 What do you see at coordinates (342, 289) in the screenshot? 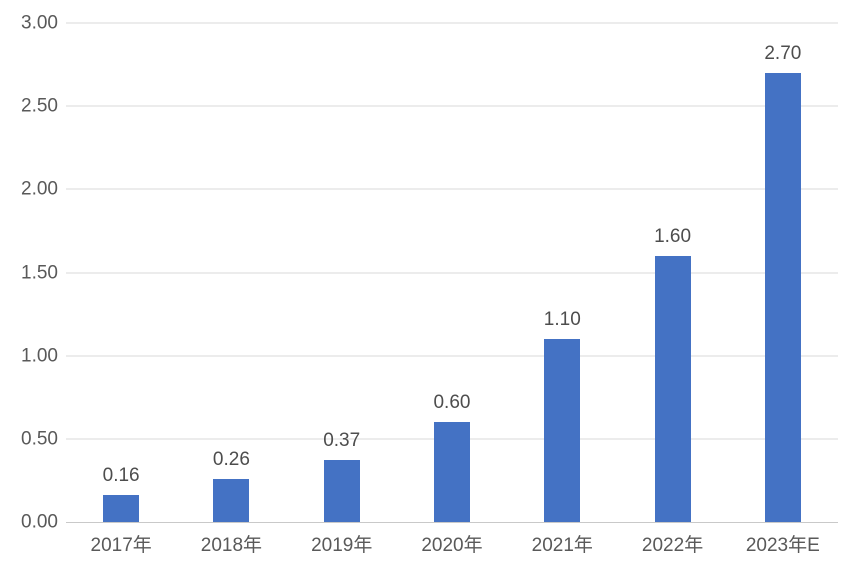
I see `bar-column: 0.37 2019年` at bounding box center [342, 289].